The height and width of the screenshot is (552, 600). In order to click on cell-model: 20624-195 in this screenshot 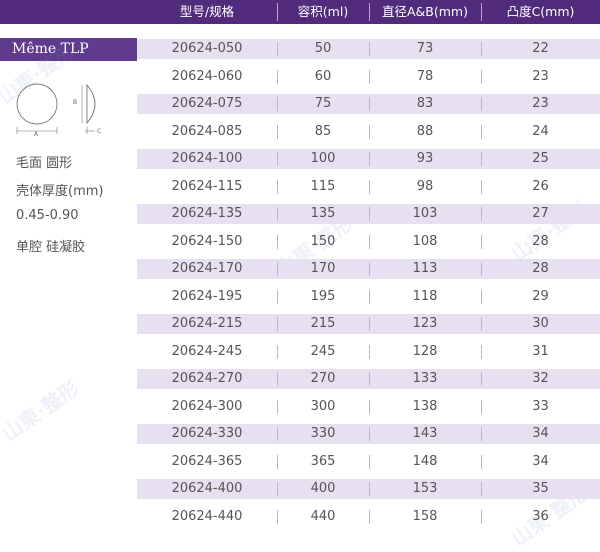, I will do `click(207, 296)`.